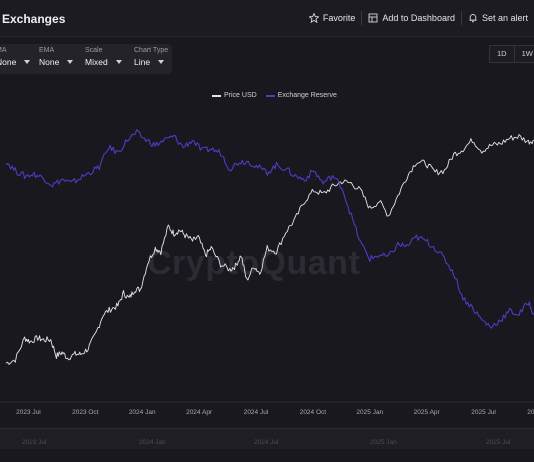 Image resolution: width=534 pixels, height=462 pixels. I want to click on scale-value: Mixed, so click(96, 62).